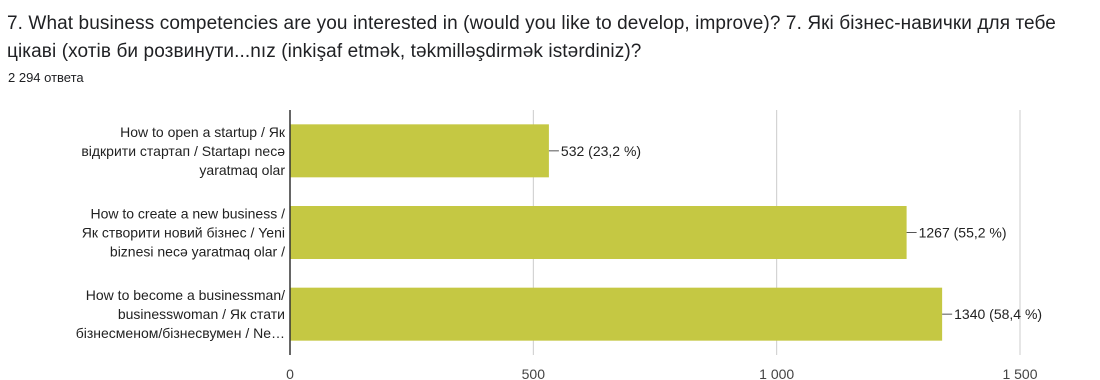  Describe the element at coordinates (963, 233) in the screenshot. I see `data-label-1: 1267 (55,2 %)` at that location.